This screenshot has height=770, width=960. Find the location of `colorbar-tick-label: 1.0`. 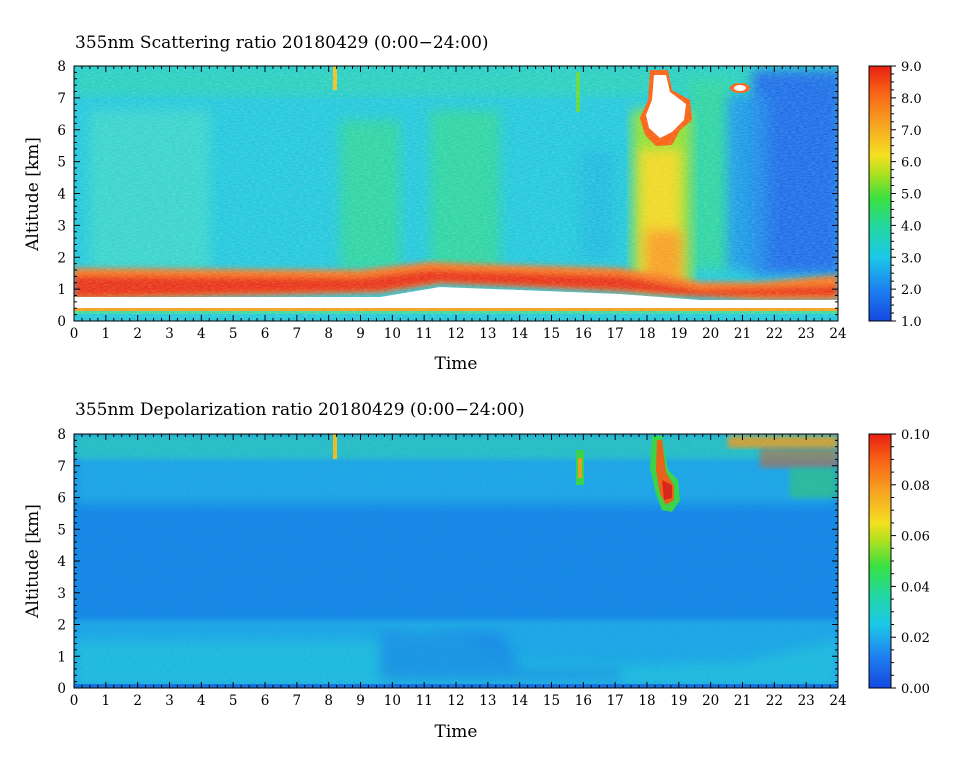

colorbar-tick-label: 1.0 is located at coordinates (911, 322).